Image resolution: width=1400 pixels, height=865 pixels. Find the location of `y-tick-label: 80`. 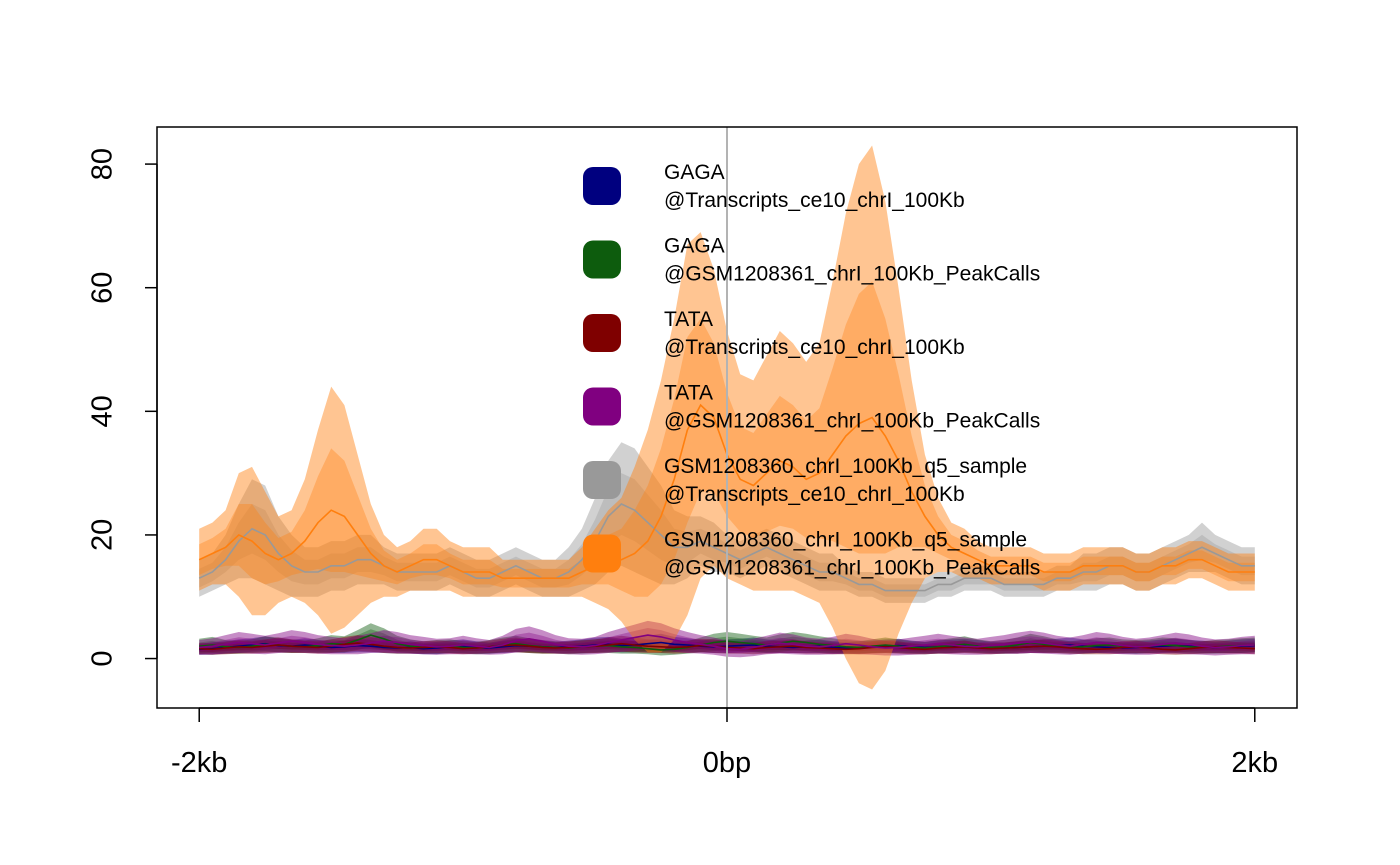

y-tick-label: 80 is located at coordinates (103, 164).